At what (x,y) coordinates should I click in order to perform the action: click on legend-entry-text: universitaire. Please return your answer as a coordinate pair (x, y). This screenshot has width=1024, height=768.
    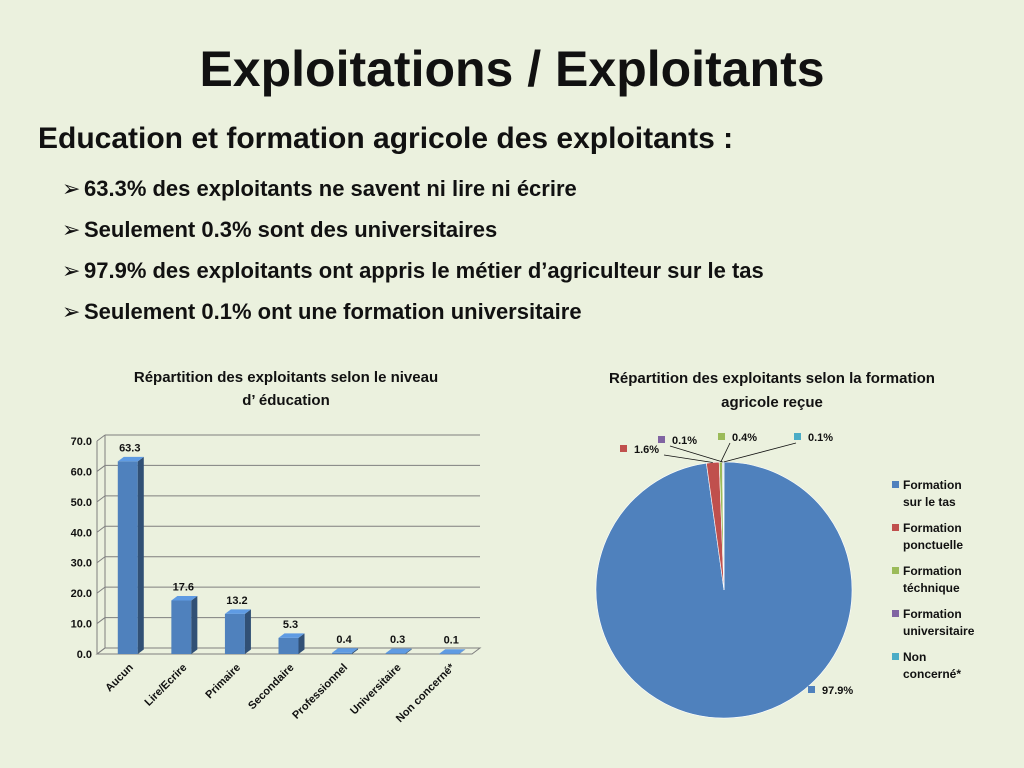
    Looking at the image, I should click on (939, 631).